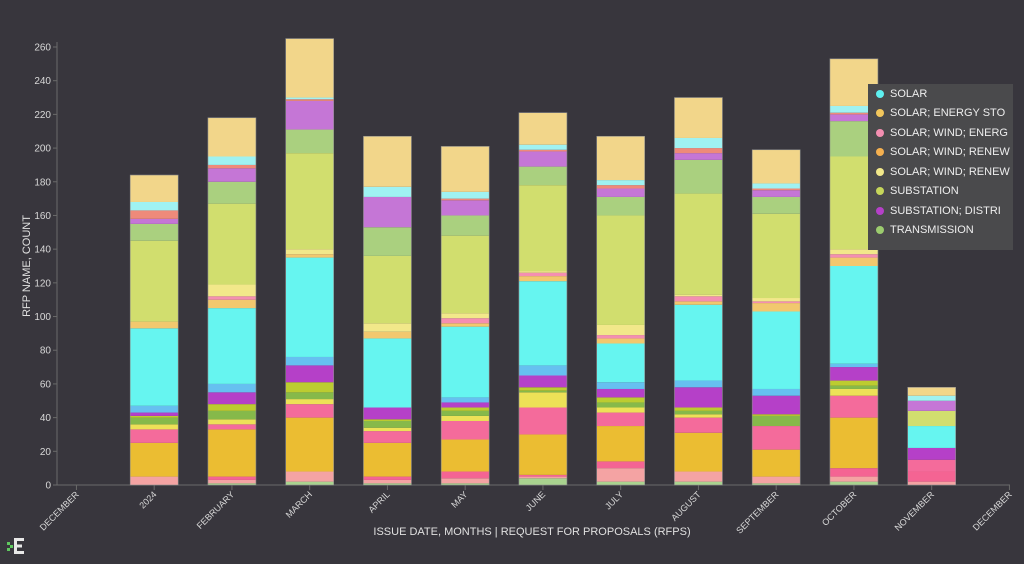 This screenshot has height=564, width=1024. I want to click on legend-item: SUBSTATION, so click(940, 192).